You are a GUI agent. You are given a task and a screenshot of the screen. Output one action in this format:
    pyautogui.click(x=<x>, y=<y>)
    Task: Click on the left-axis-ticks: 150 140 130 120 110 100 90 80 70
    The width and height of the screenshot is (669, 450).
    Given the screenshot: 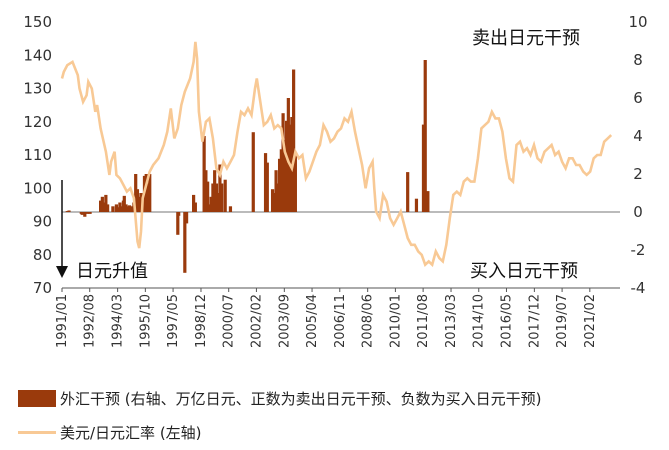 What is the action you would take?
    pyautogui.click(x=37, y=155)
    